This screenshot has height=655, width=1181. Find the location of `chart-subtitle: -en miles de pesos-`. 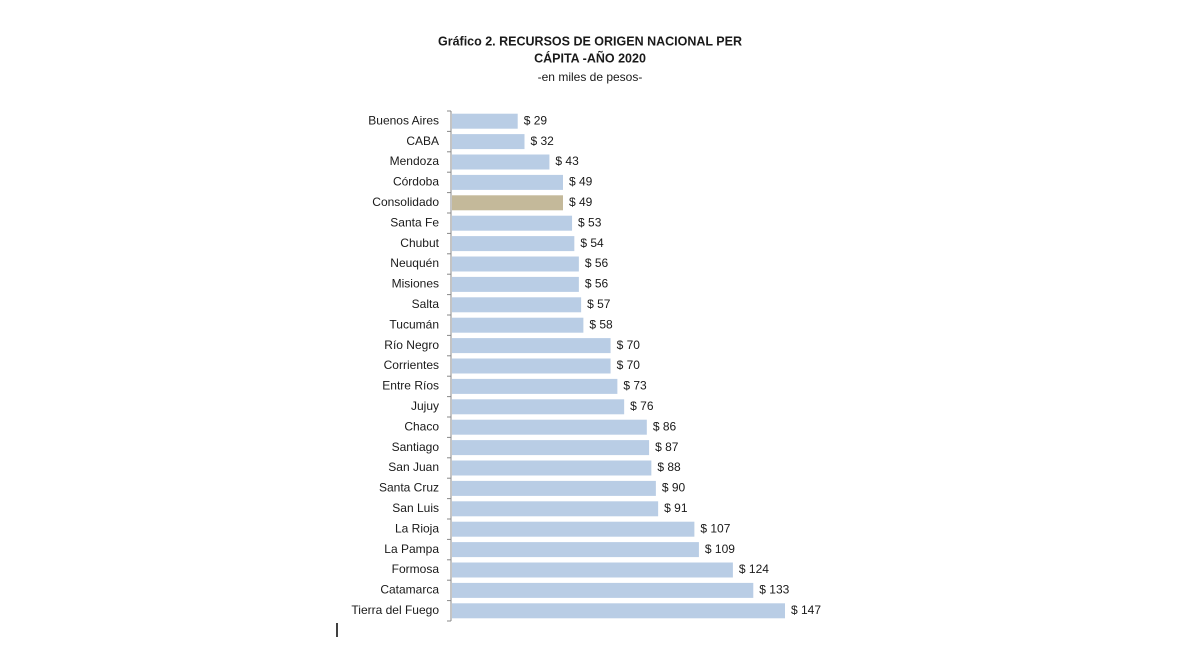

chart-subtitle: -en miles de pesos- is located at coordinates (590, 77).